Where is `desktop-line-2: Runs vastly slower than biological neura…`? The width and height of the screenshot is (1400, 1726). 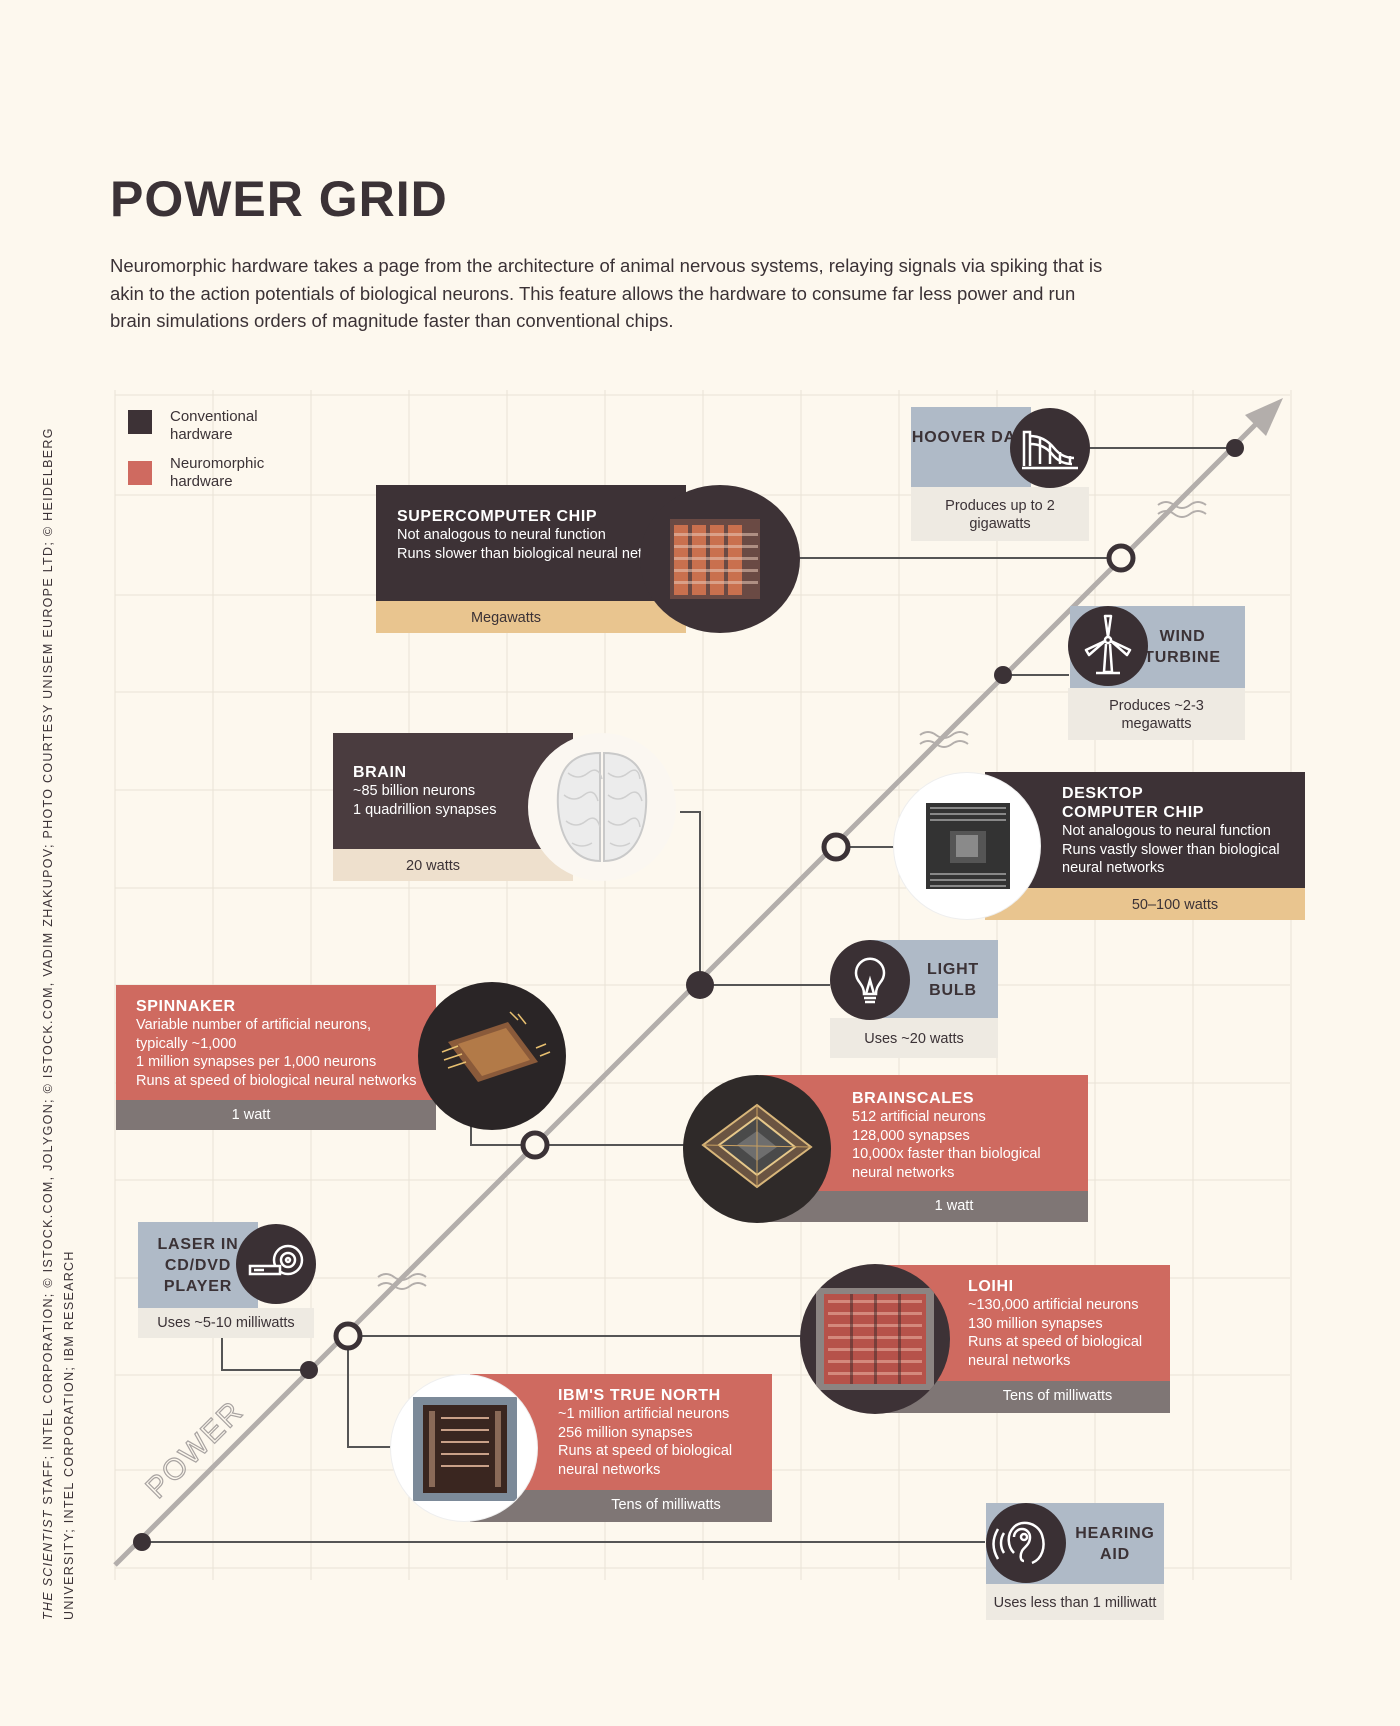 desktop-line-2: Runs vastly slower than biological neura… is located at coordinates (1171, 859).